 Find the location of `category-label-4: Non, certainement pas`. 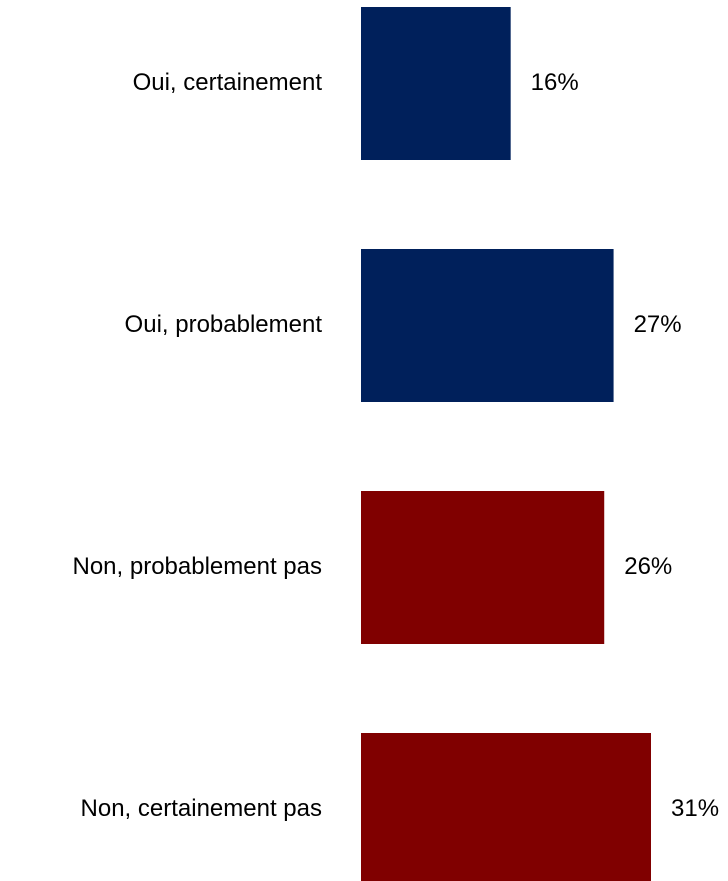

category-label-4: Non, certainement pas is located at coordinates (201, 808).